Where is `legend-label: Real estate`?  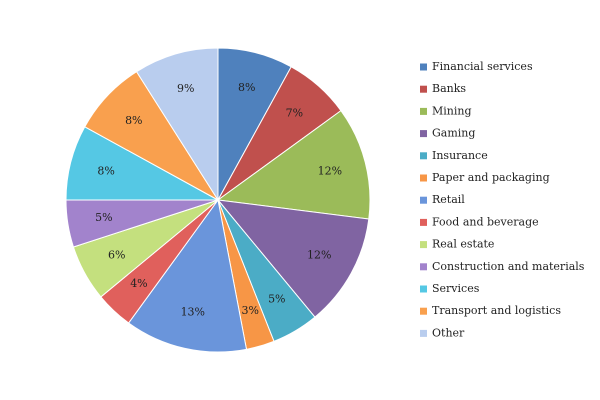 legend-label: Real estate is located at coordinates (463, 244).